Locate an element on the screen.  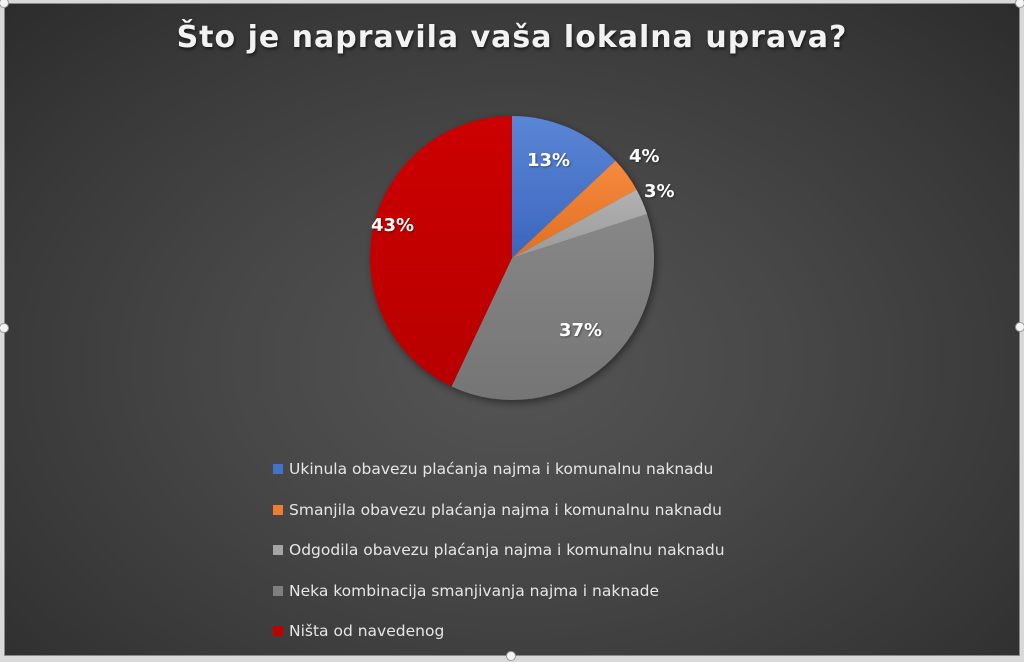
pie-slice-kombinacija is located at coordinates (552, 307).